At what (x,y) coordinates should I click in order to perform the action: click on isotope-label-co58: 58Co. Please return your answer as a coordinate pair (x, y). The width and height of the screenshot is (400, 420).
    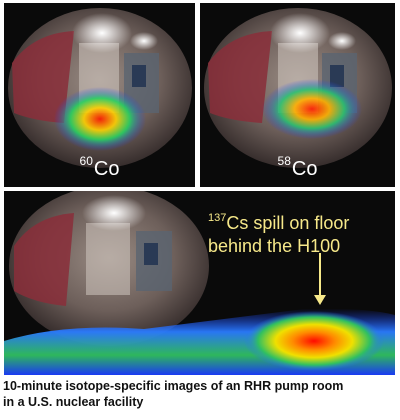
    Looking at the image, I should click on (297, 167).